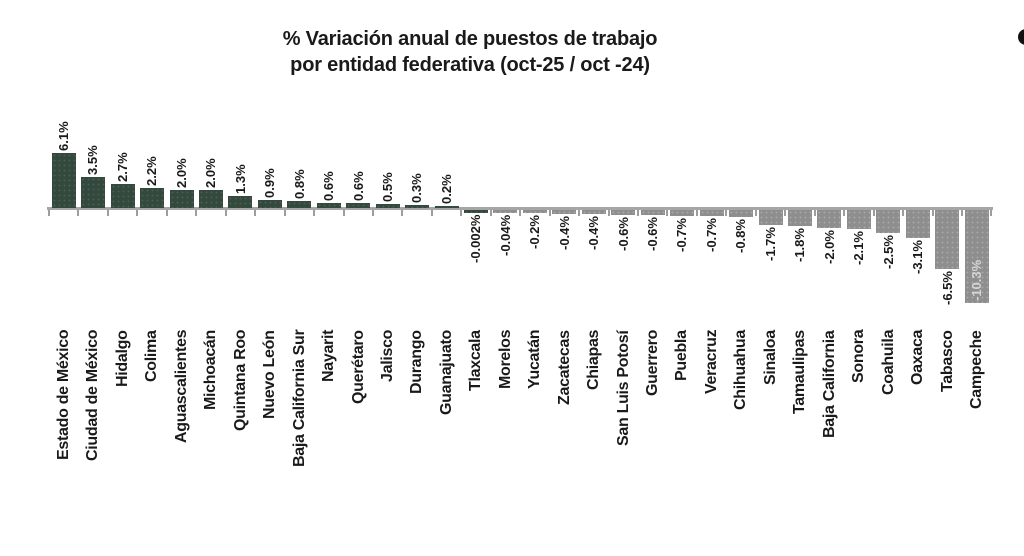  Describe the element at coordinates (799, 218) in the screenshot. I see `bar-tamaulipas` at that location.